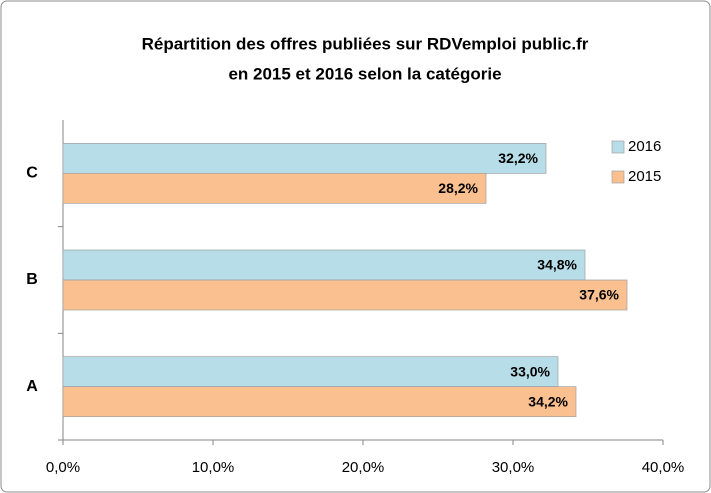 The height and width of the screenshot is (493, 711). Describe the element at coordinates (518, 158) in the screenshot. I see `value-label: 32,2%` at that location.